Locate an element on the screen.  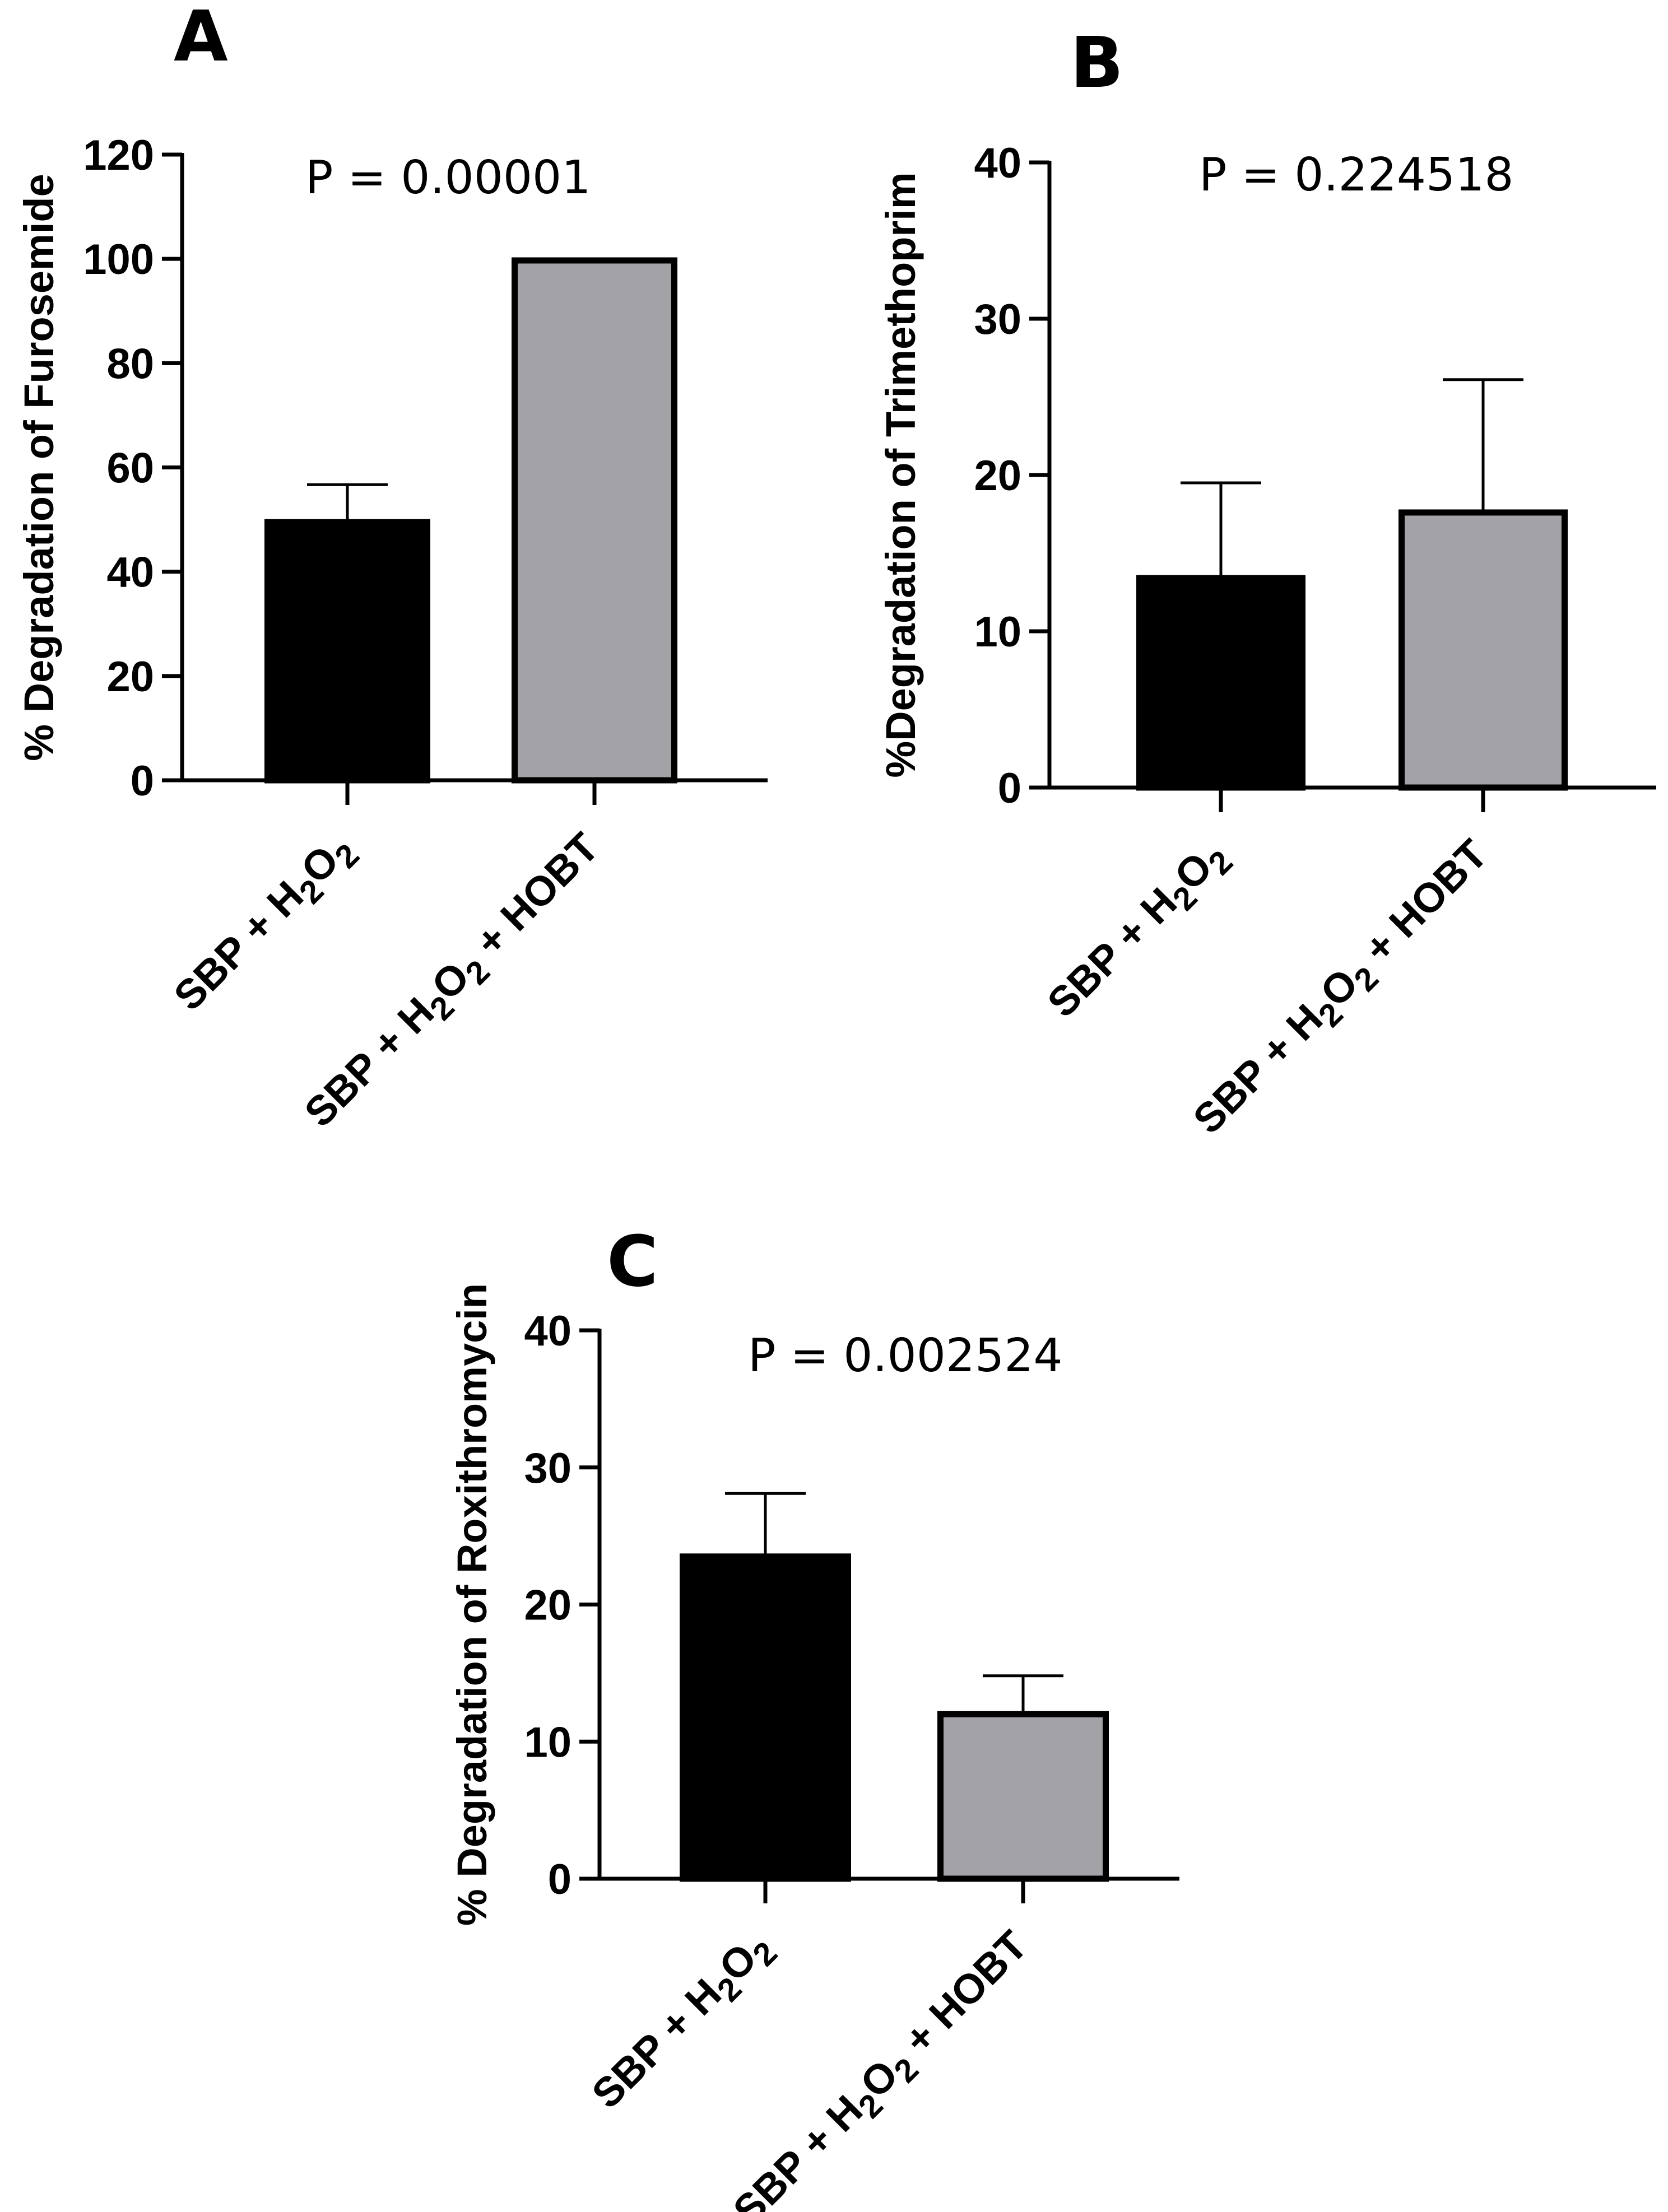
x-tick-label: SBP + H2O2 + HOBT is located at coordinates (1343, 990).